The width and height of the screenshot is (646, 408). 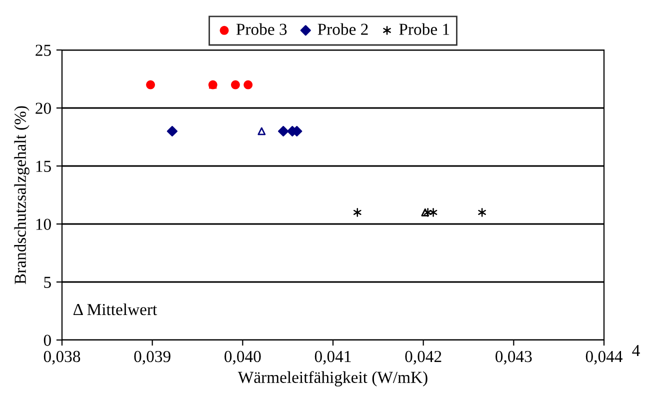 I want to click on x-tick-label: 0,042, so click(x=423, y=357).